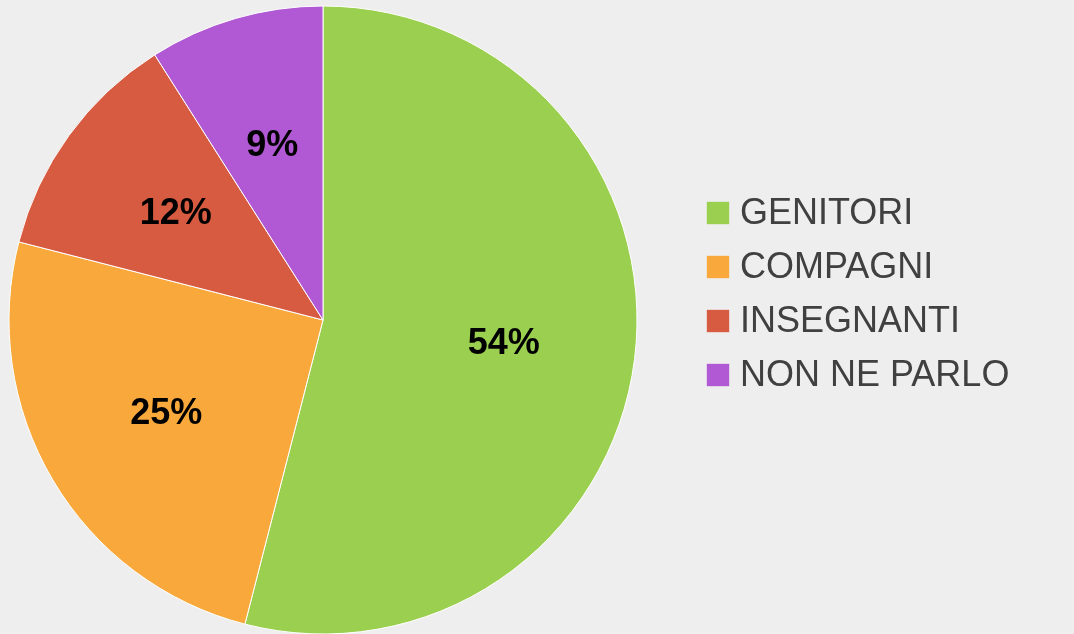 The width and height of the screenshot is (1074, 634). I want to click on data-label: 54%, so click(503, 341).